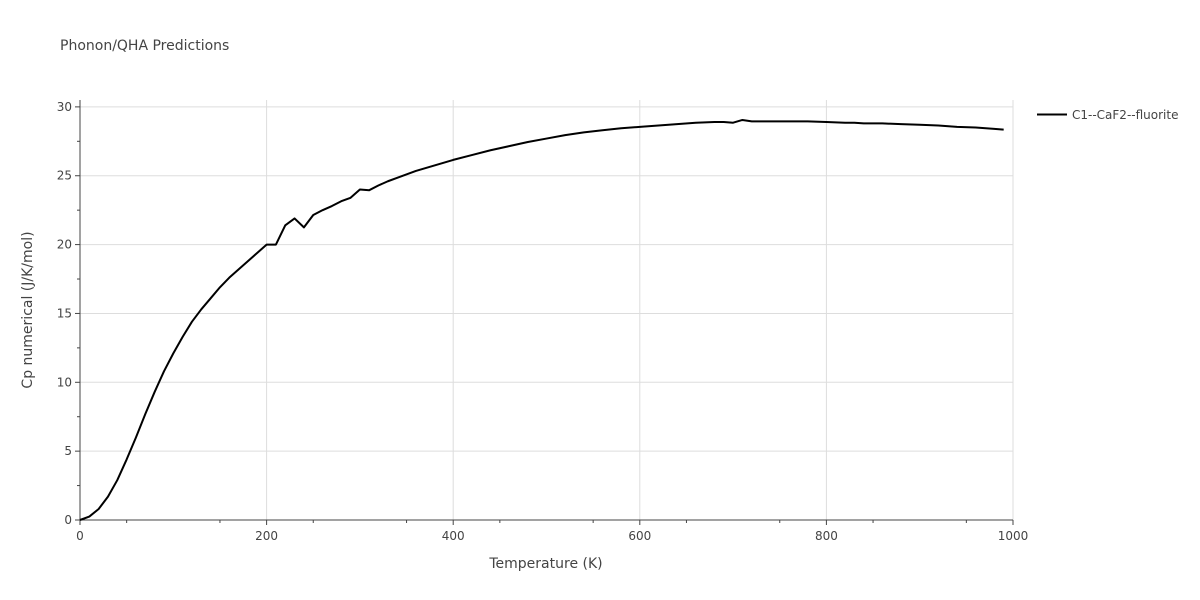 This screenshot has height=600, width=1200. What do you see at coordinates (453, 536) in the screenshot?
I see `x-tick-label: 400` at bounding box center [453, 536].